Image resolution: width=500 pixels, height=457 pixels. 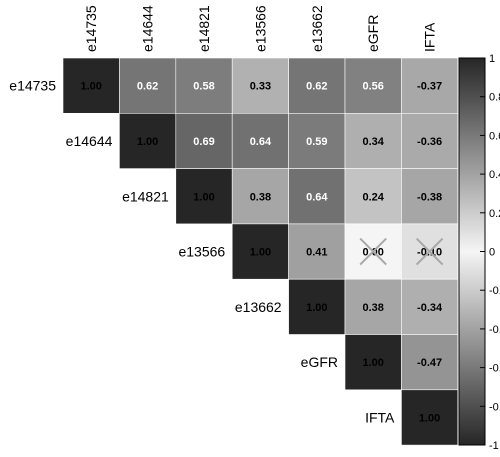 I want to click on cell-value-label: -0.36, so click(x=429, y=142).